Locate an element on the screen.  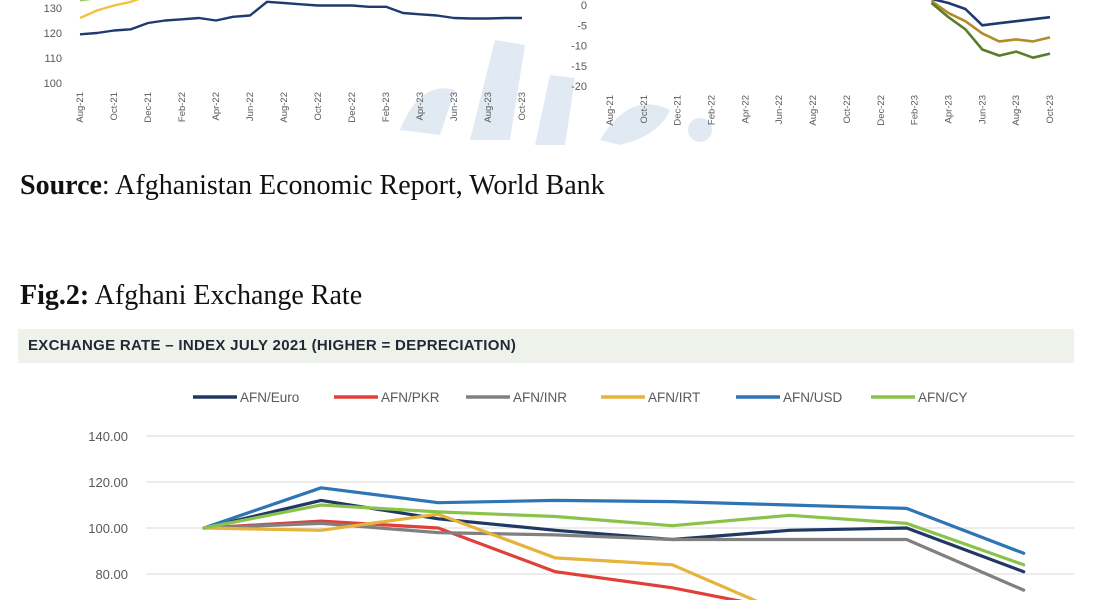
legend-item: AFN/IRT is located at coordinates (650, 397).